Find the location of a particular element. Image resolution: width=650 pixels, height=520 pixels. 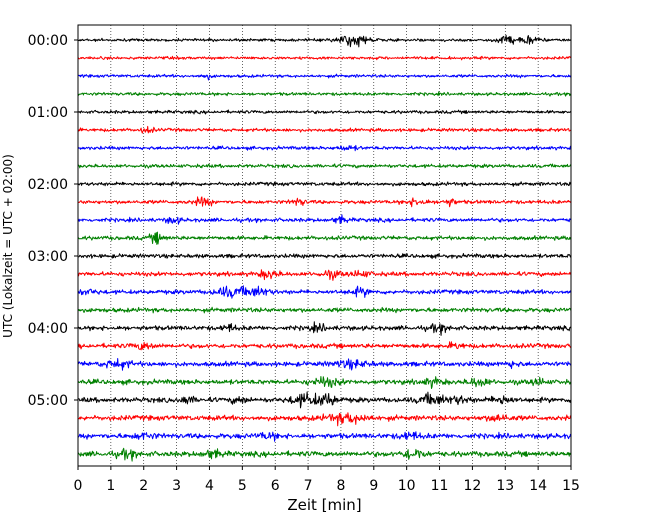

y-tick-label: 05:00 is located at coordinates (48, 401).